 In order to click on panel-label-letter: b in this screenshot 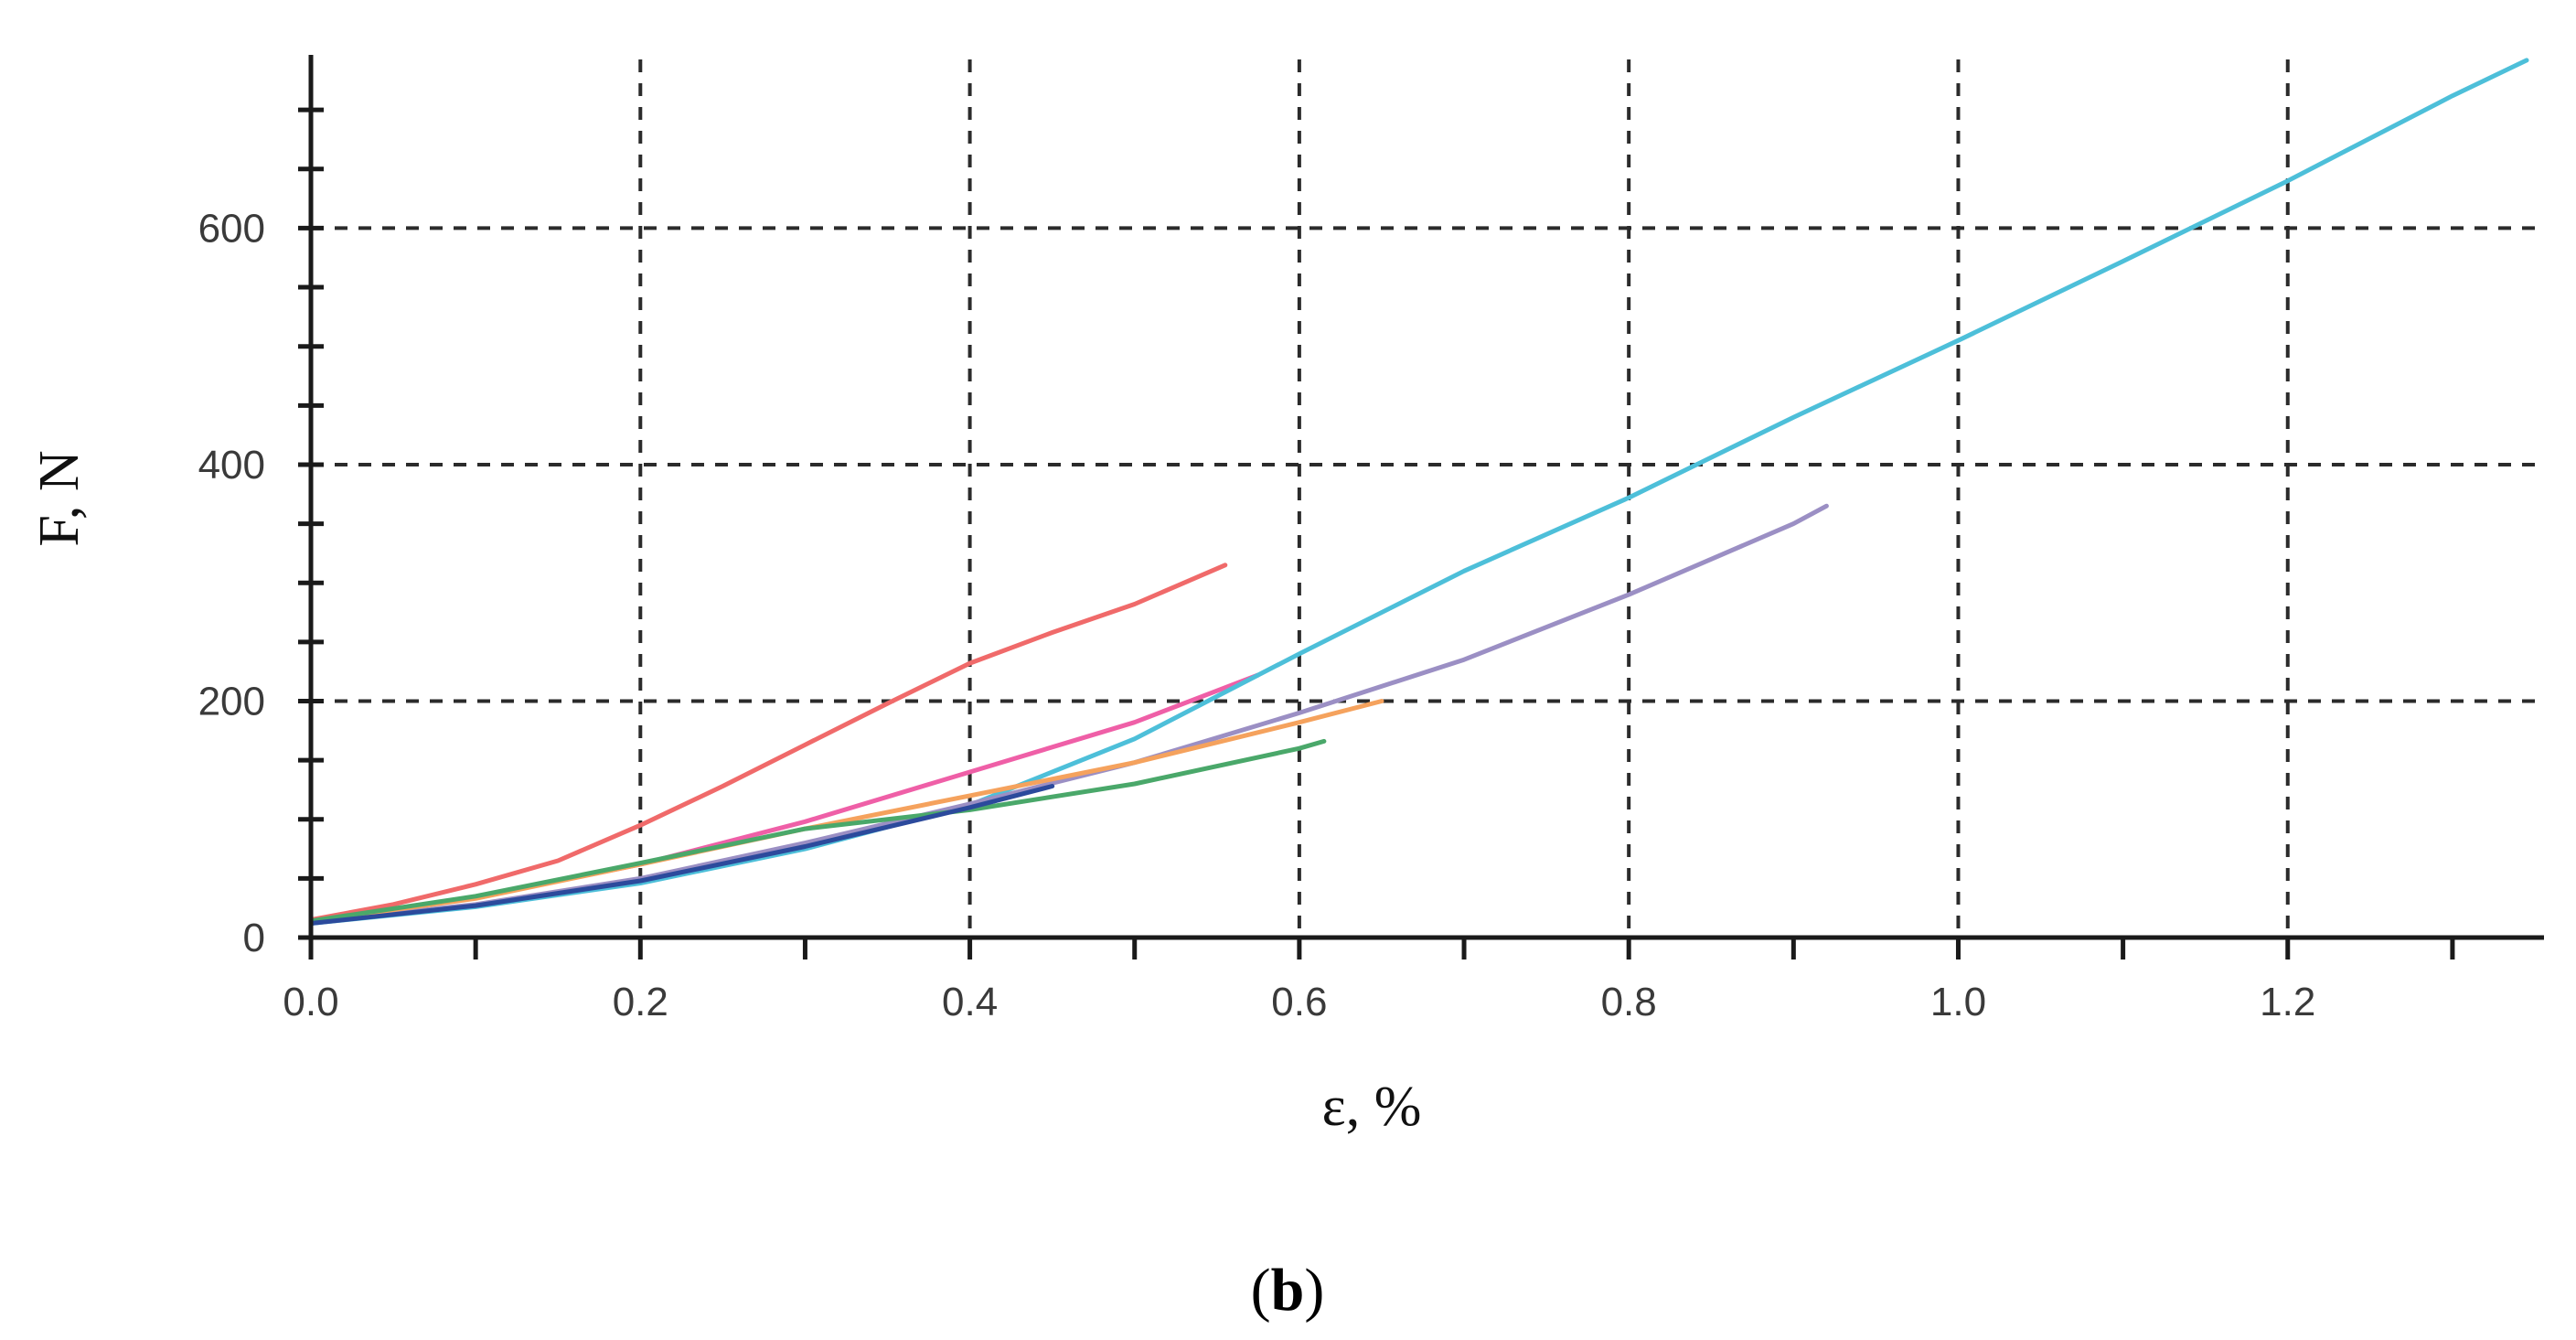, I will do `click(1288, 1290)`.